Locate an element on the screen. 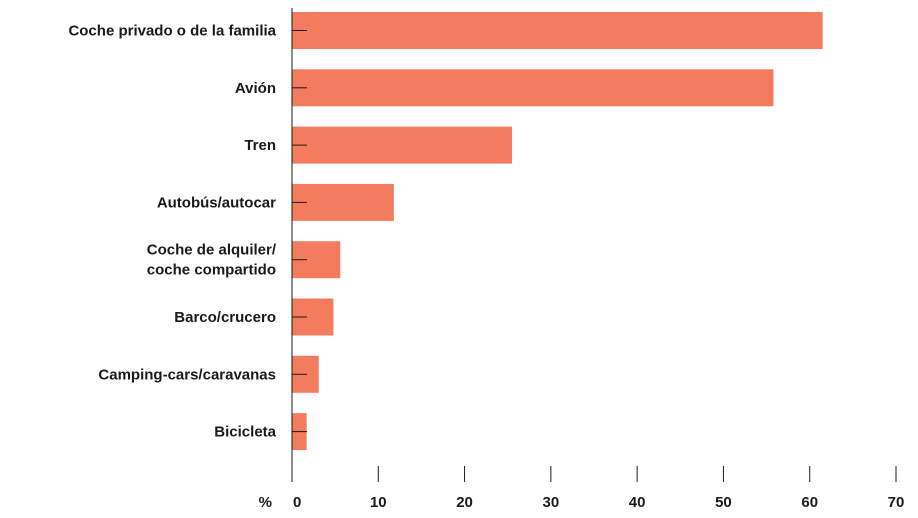  category-label-3: Autobús/autocar is located at coordinates (216, 202).